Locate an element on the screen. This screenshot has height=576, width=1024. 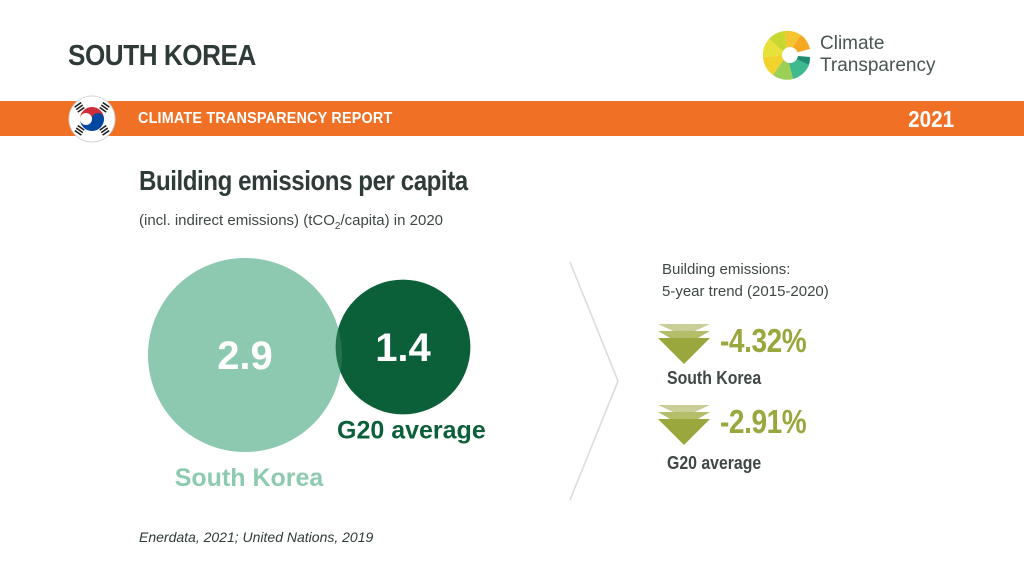
g20-average-series-label: G20 average is located at coordinates (411, 430).